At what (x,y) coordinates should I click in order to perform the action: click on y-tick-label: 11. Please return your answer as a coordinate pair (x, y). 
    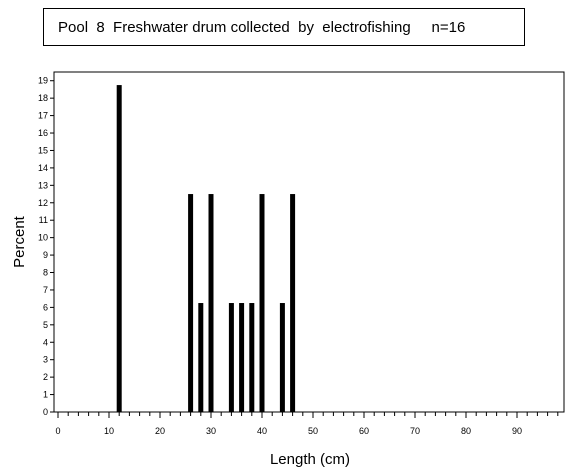
    Looking at the image, I should click on (43, 220).